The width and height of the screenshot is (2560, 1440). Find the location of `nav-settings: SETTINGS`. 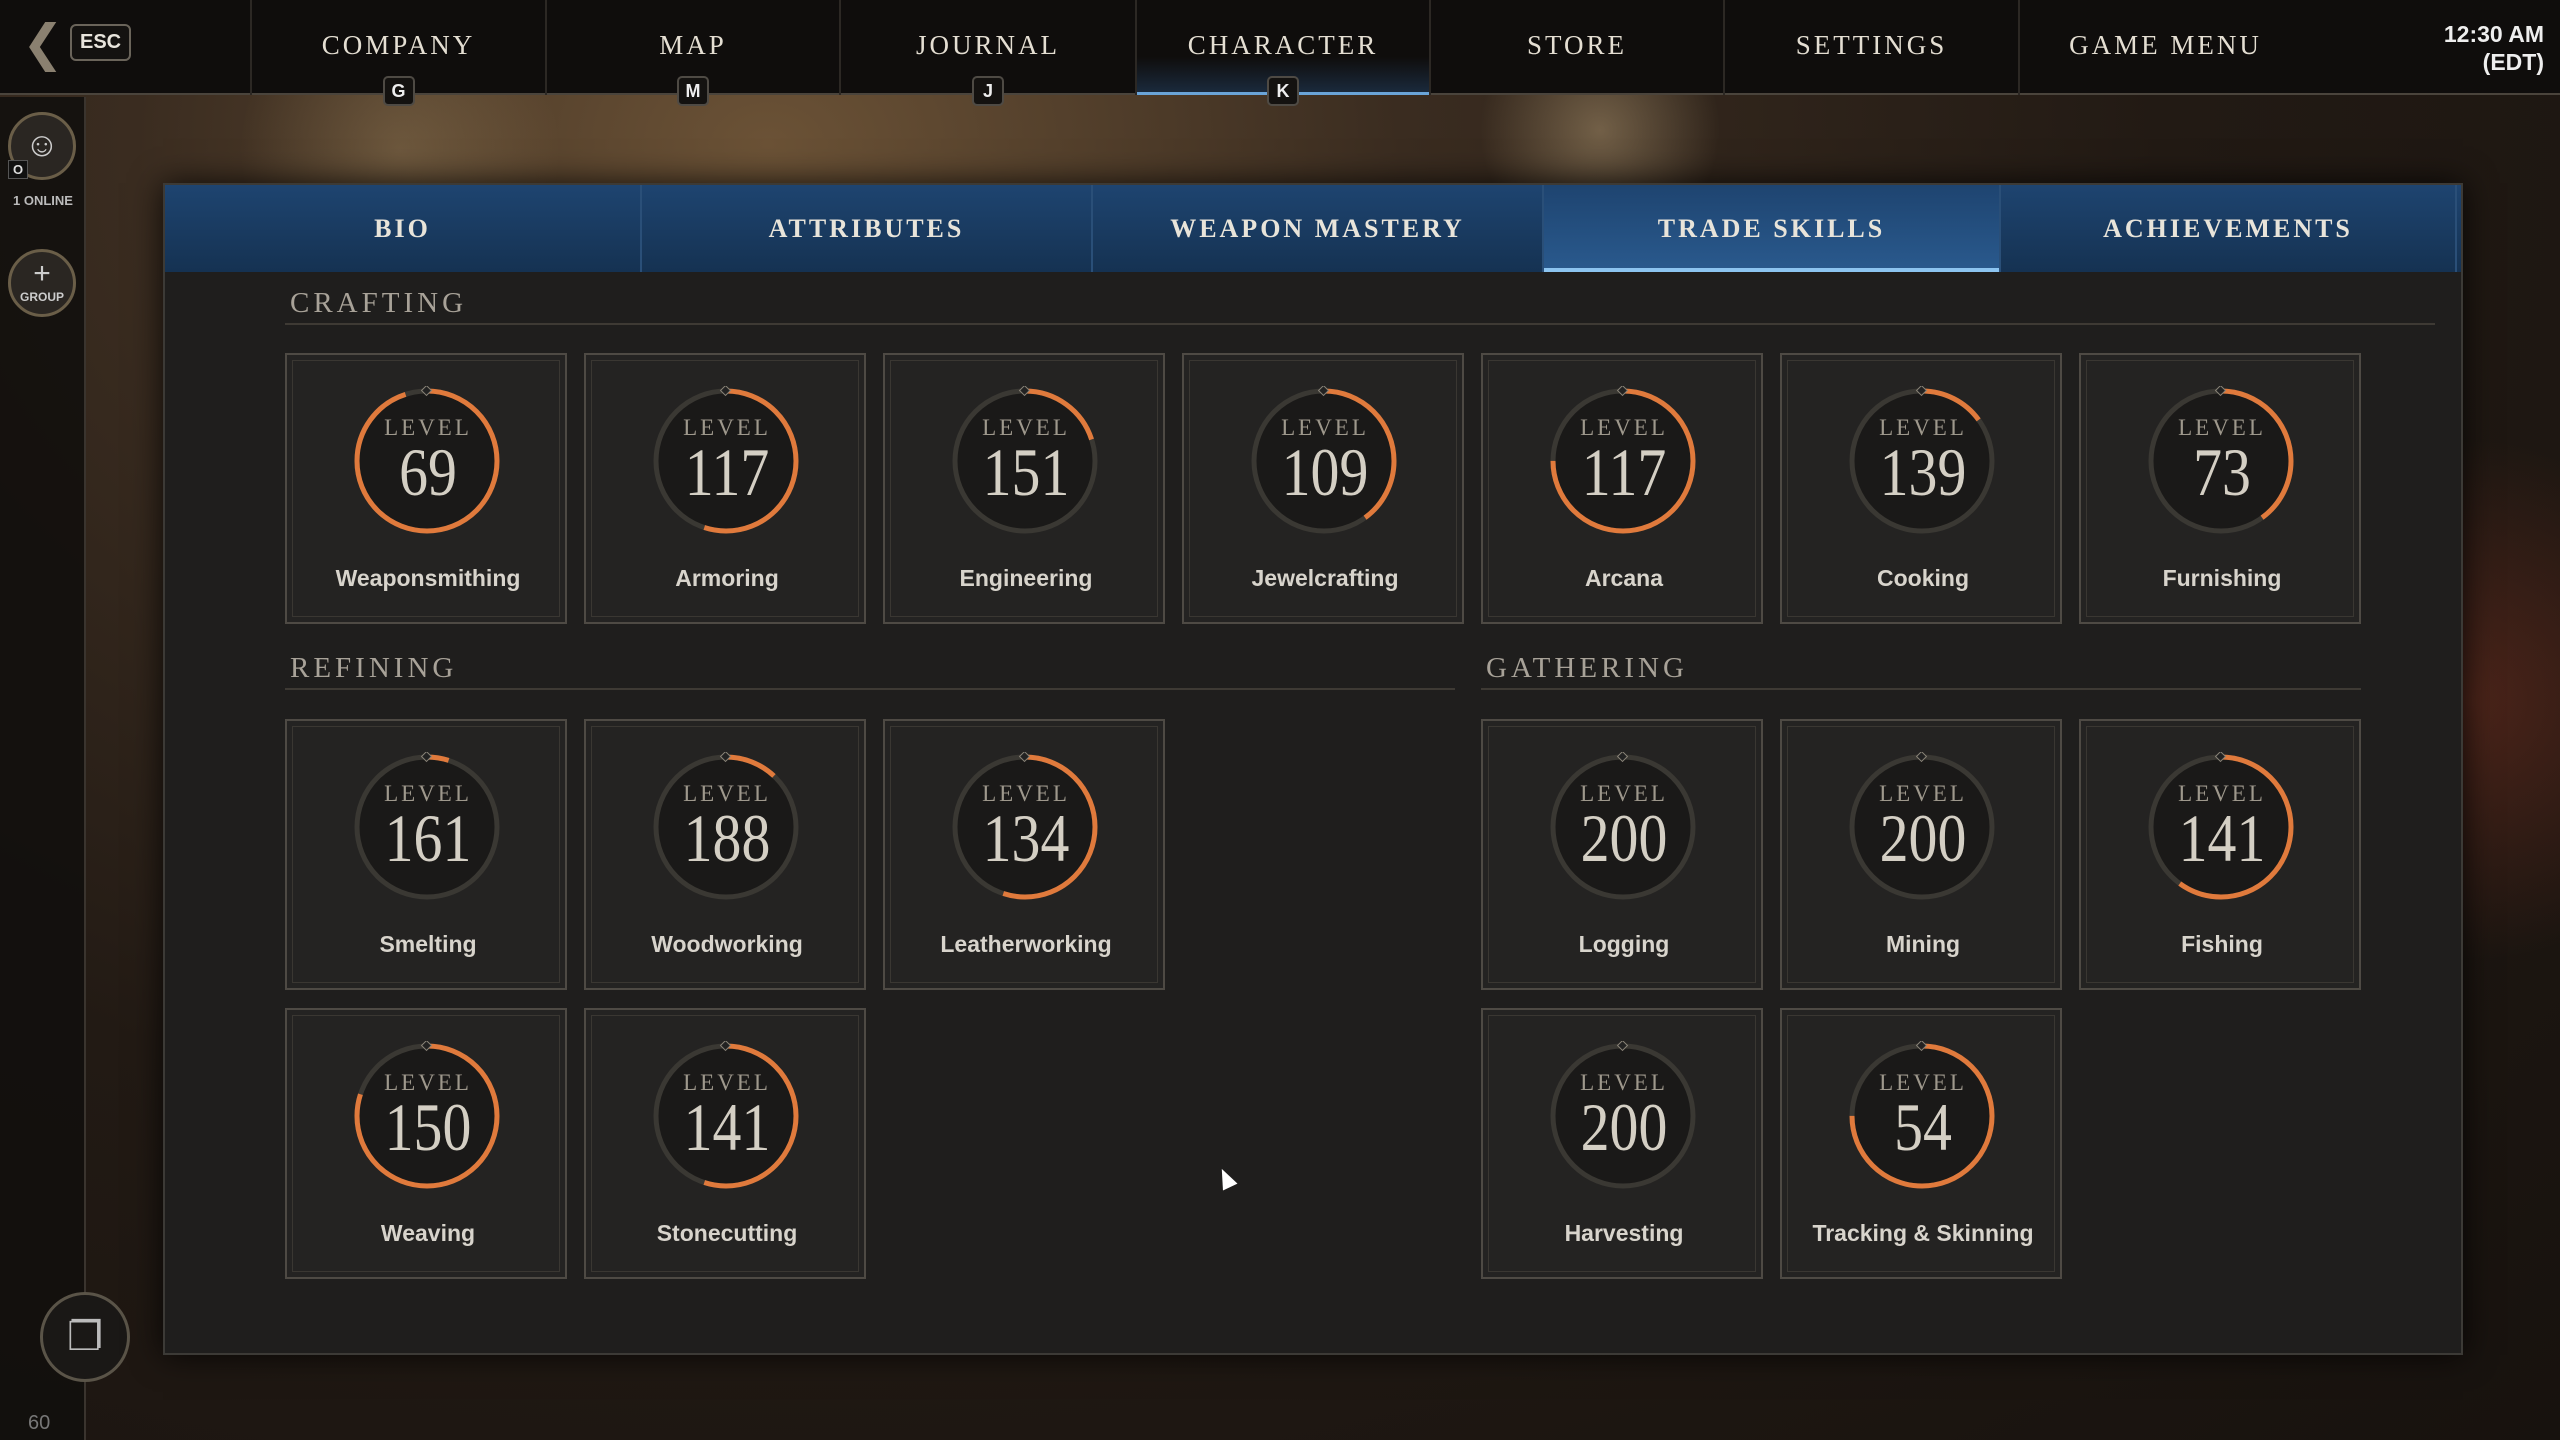

nav-settings: SETTINGS is located at coordinates (1870, 47).